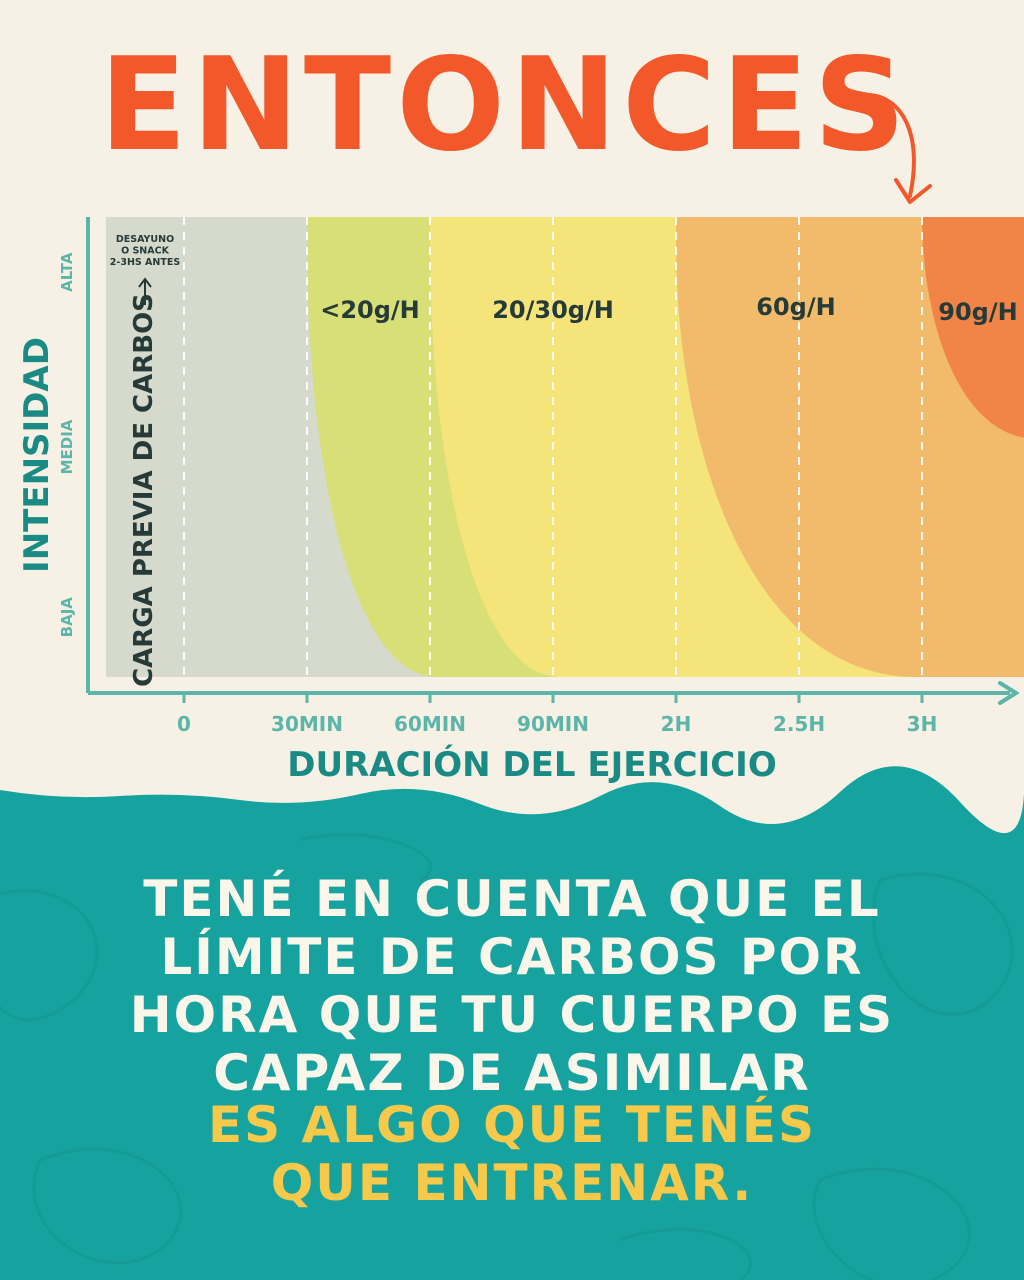 This screenshot has height=1280, width=1024. What do you see at coordinates (885, 145) in the screenshot?
I see `arrow-decoration-icon` at bounding box center [885, 145].